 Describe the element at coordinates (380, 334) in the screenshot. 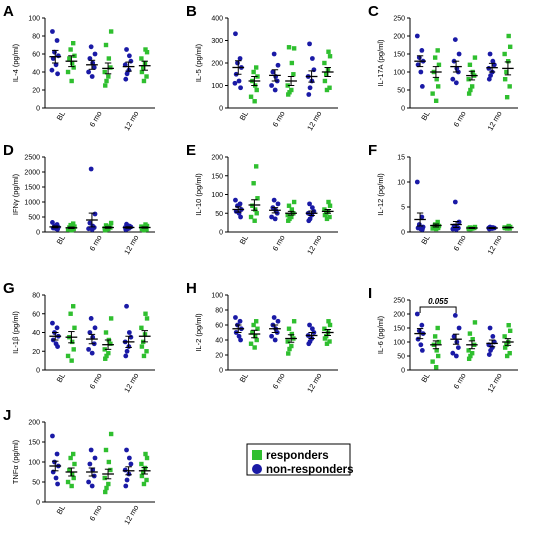

I see `y-axis-label: IL-6 (pg/ml)` at that location.